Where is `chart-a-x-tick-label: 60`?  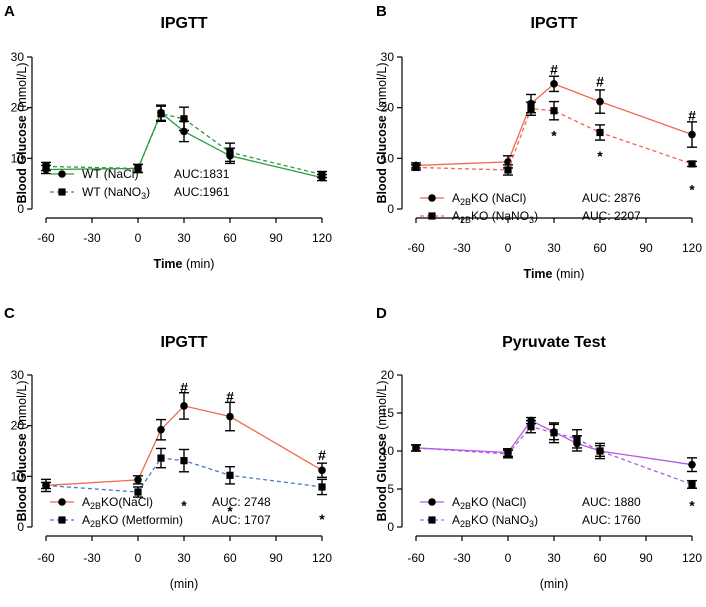
chart-a-x-tick-label: 60 is located at coordinates (230, 238).